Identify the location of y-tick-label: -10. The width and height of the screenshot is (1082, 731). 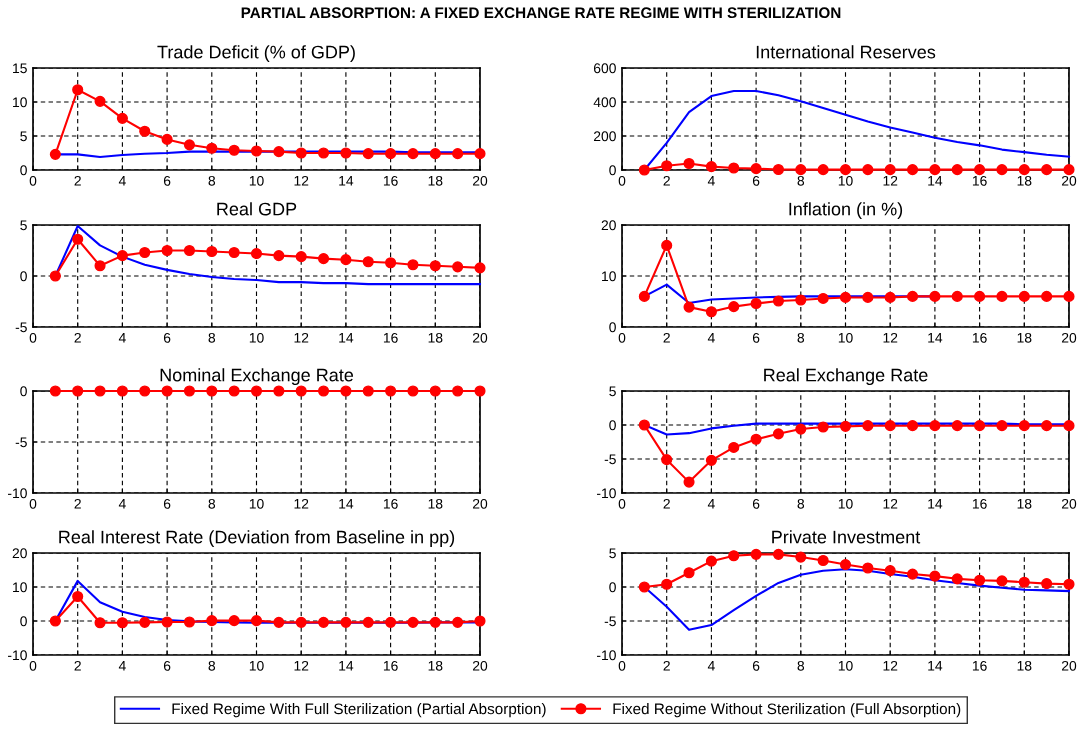
(606, 493).